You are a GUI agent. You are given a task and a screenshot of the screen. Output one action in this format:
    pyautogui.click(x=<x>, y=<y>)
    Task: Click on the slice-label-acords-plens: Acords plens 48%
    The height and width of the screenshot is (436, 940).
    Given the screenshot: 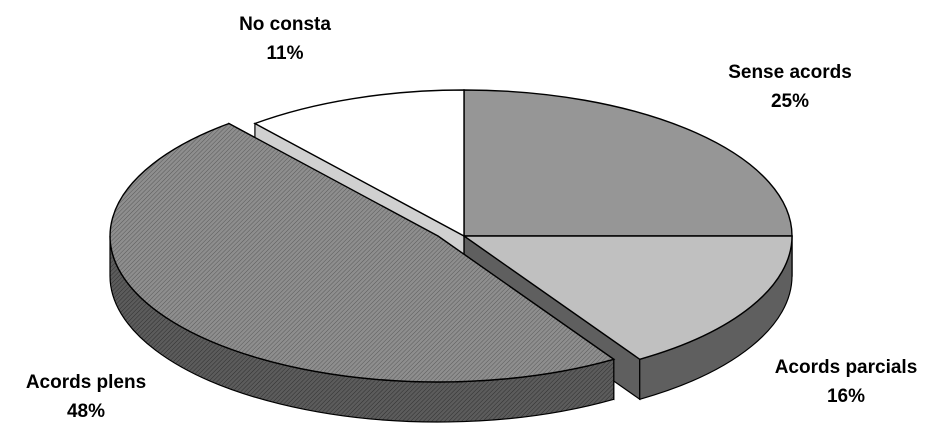 What is the action you would take?
    pyautogui.click(x=86, y=397)
    